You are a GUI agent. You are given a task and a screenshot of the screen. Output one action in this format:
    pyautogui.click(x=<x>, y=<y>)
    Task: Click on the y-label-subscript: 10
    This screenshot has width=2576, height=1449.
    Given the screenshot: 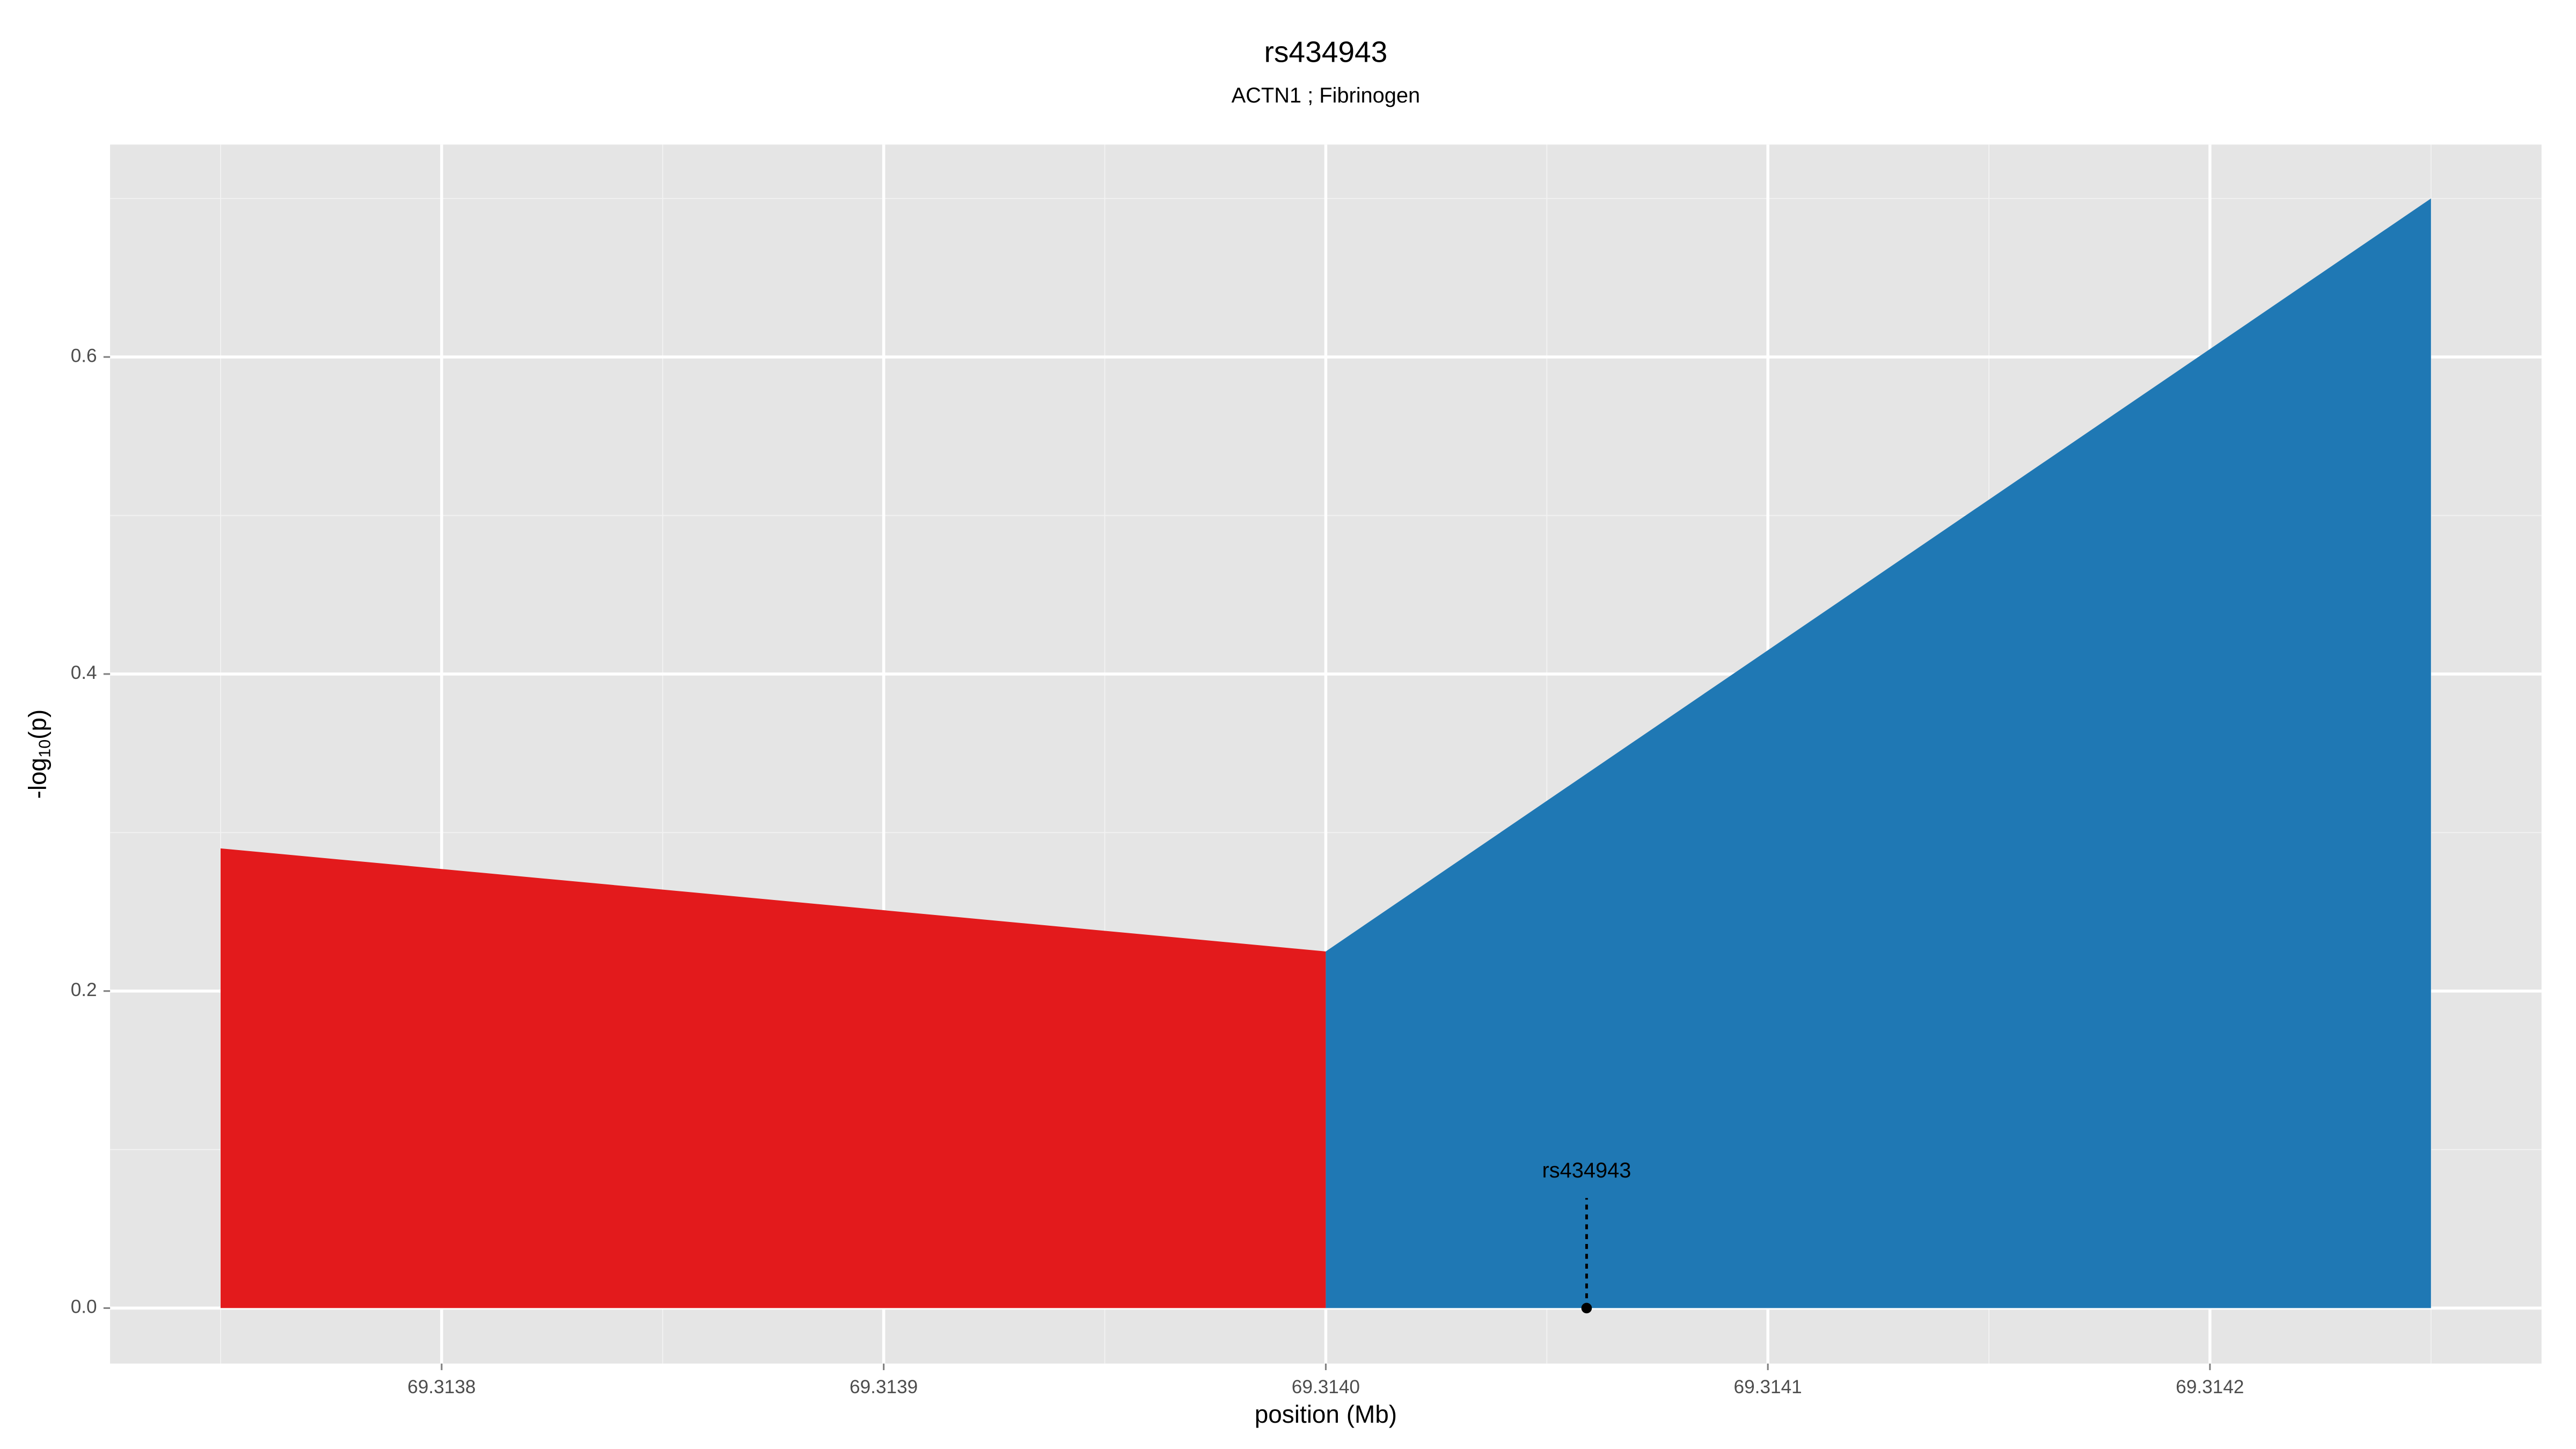 What is the action you would take?
    pyautogui.click(x=45, y=749)
    